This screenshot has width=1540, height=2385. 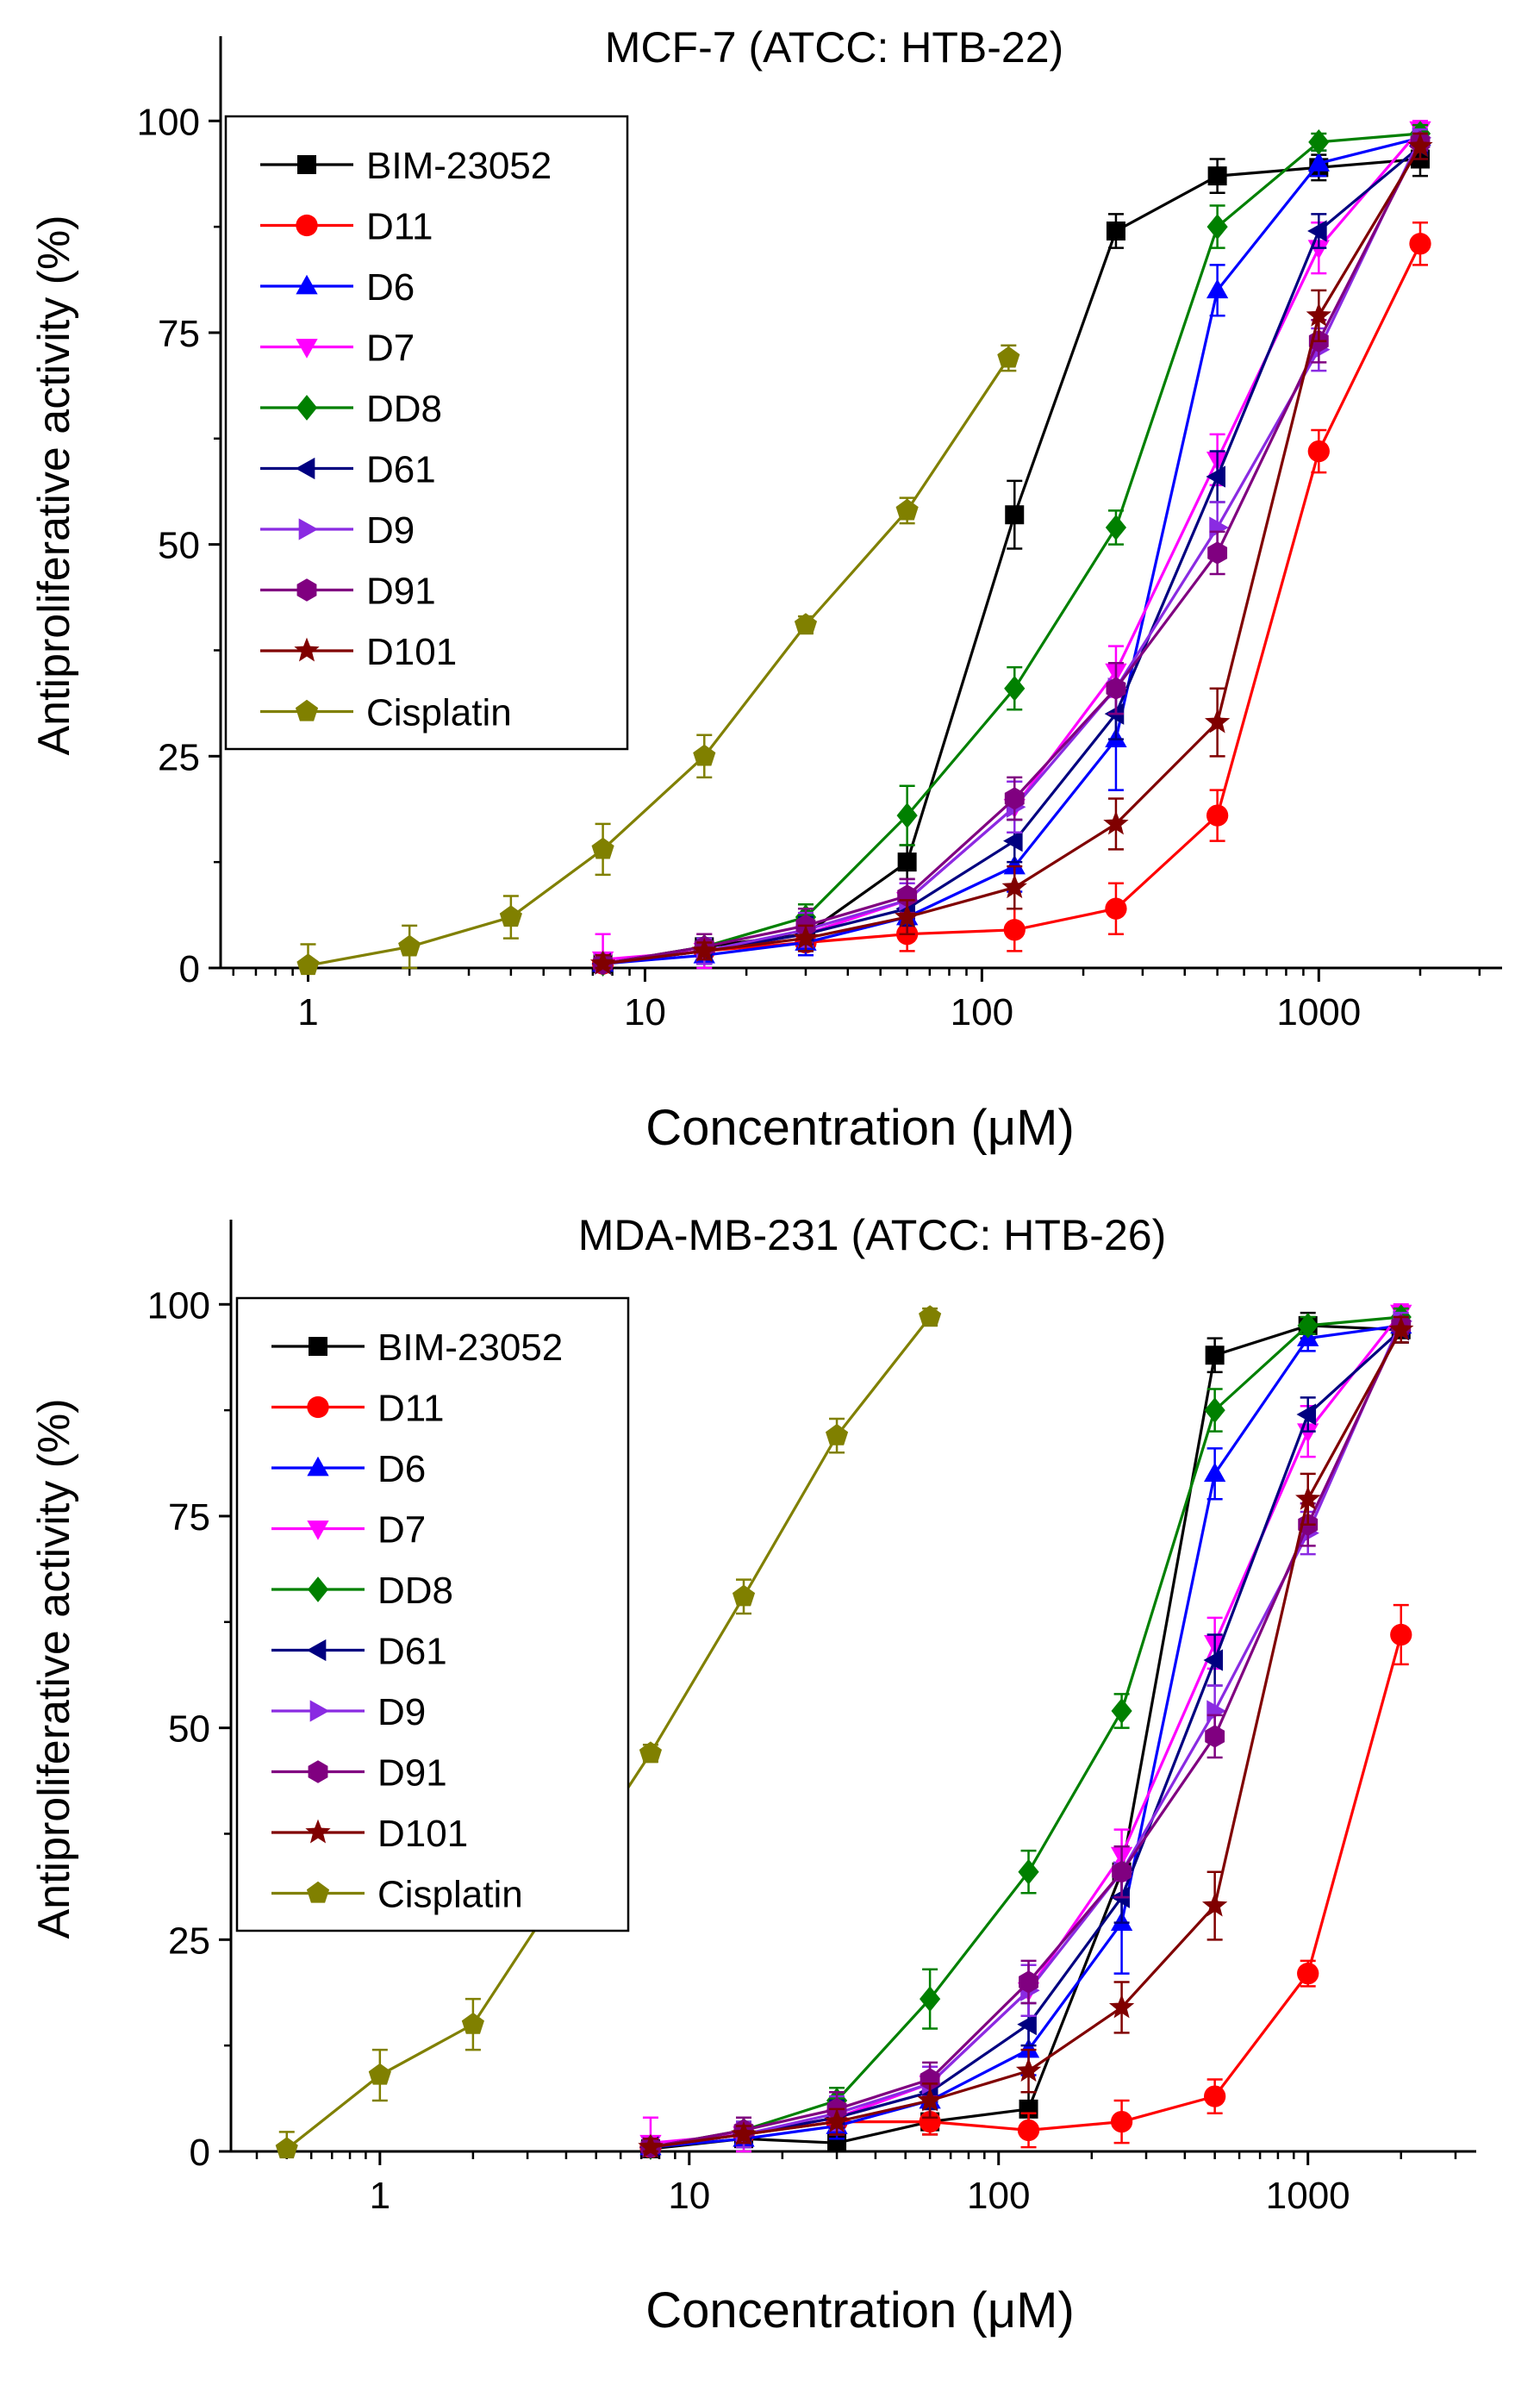 What do you see at coordinates (470, 1348) in the screenshot?
I see `legend-label: BIM-23052` at bounding box center [470, 1348].